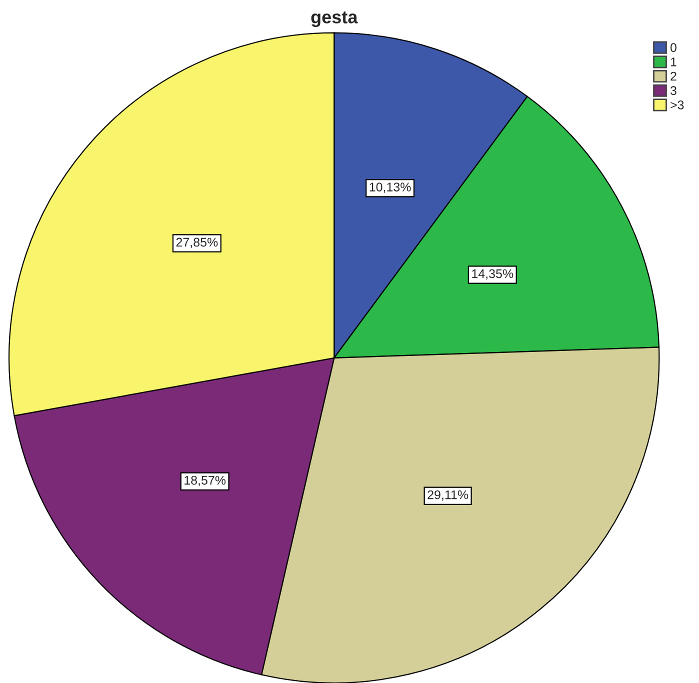 The image size is (699, 683). Describe the element at coordinates (390, 187) in the screenshot. I see `data-label: 10,13%` at that location.